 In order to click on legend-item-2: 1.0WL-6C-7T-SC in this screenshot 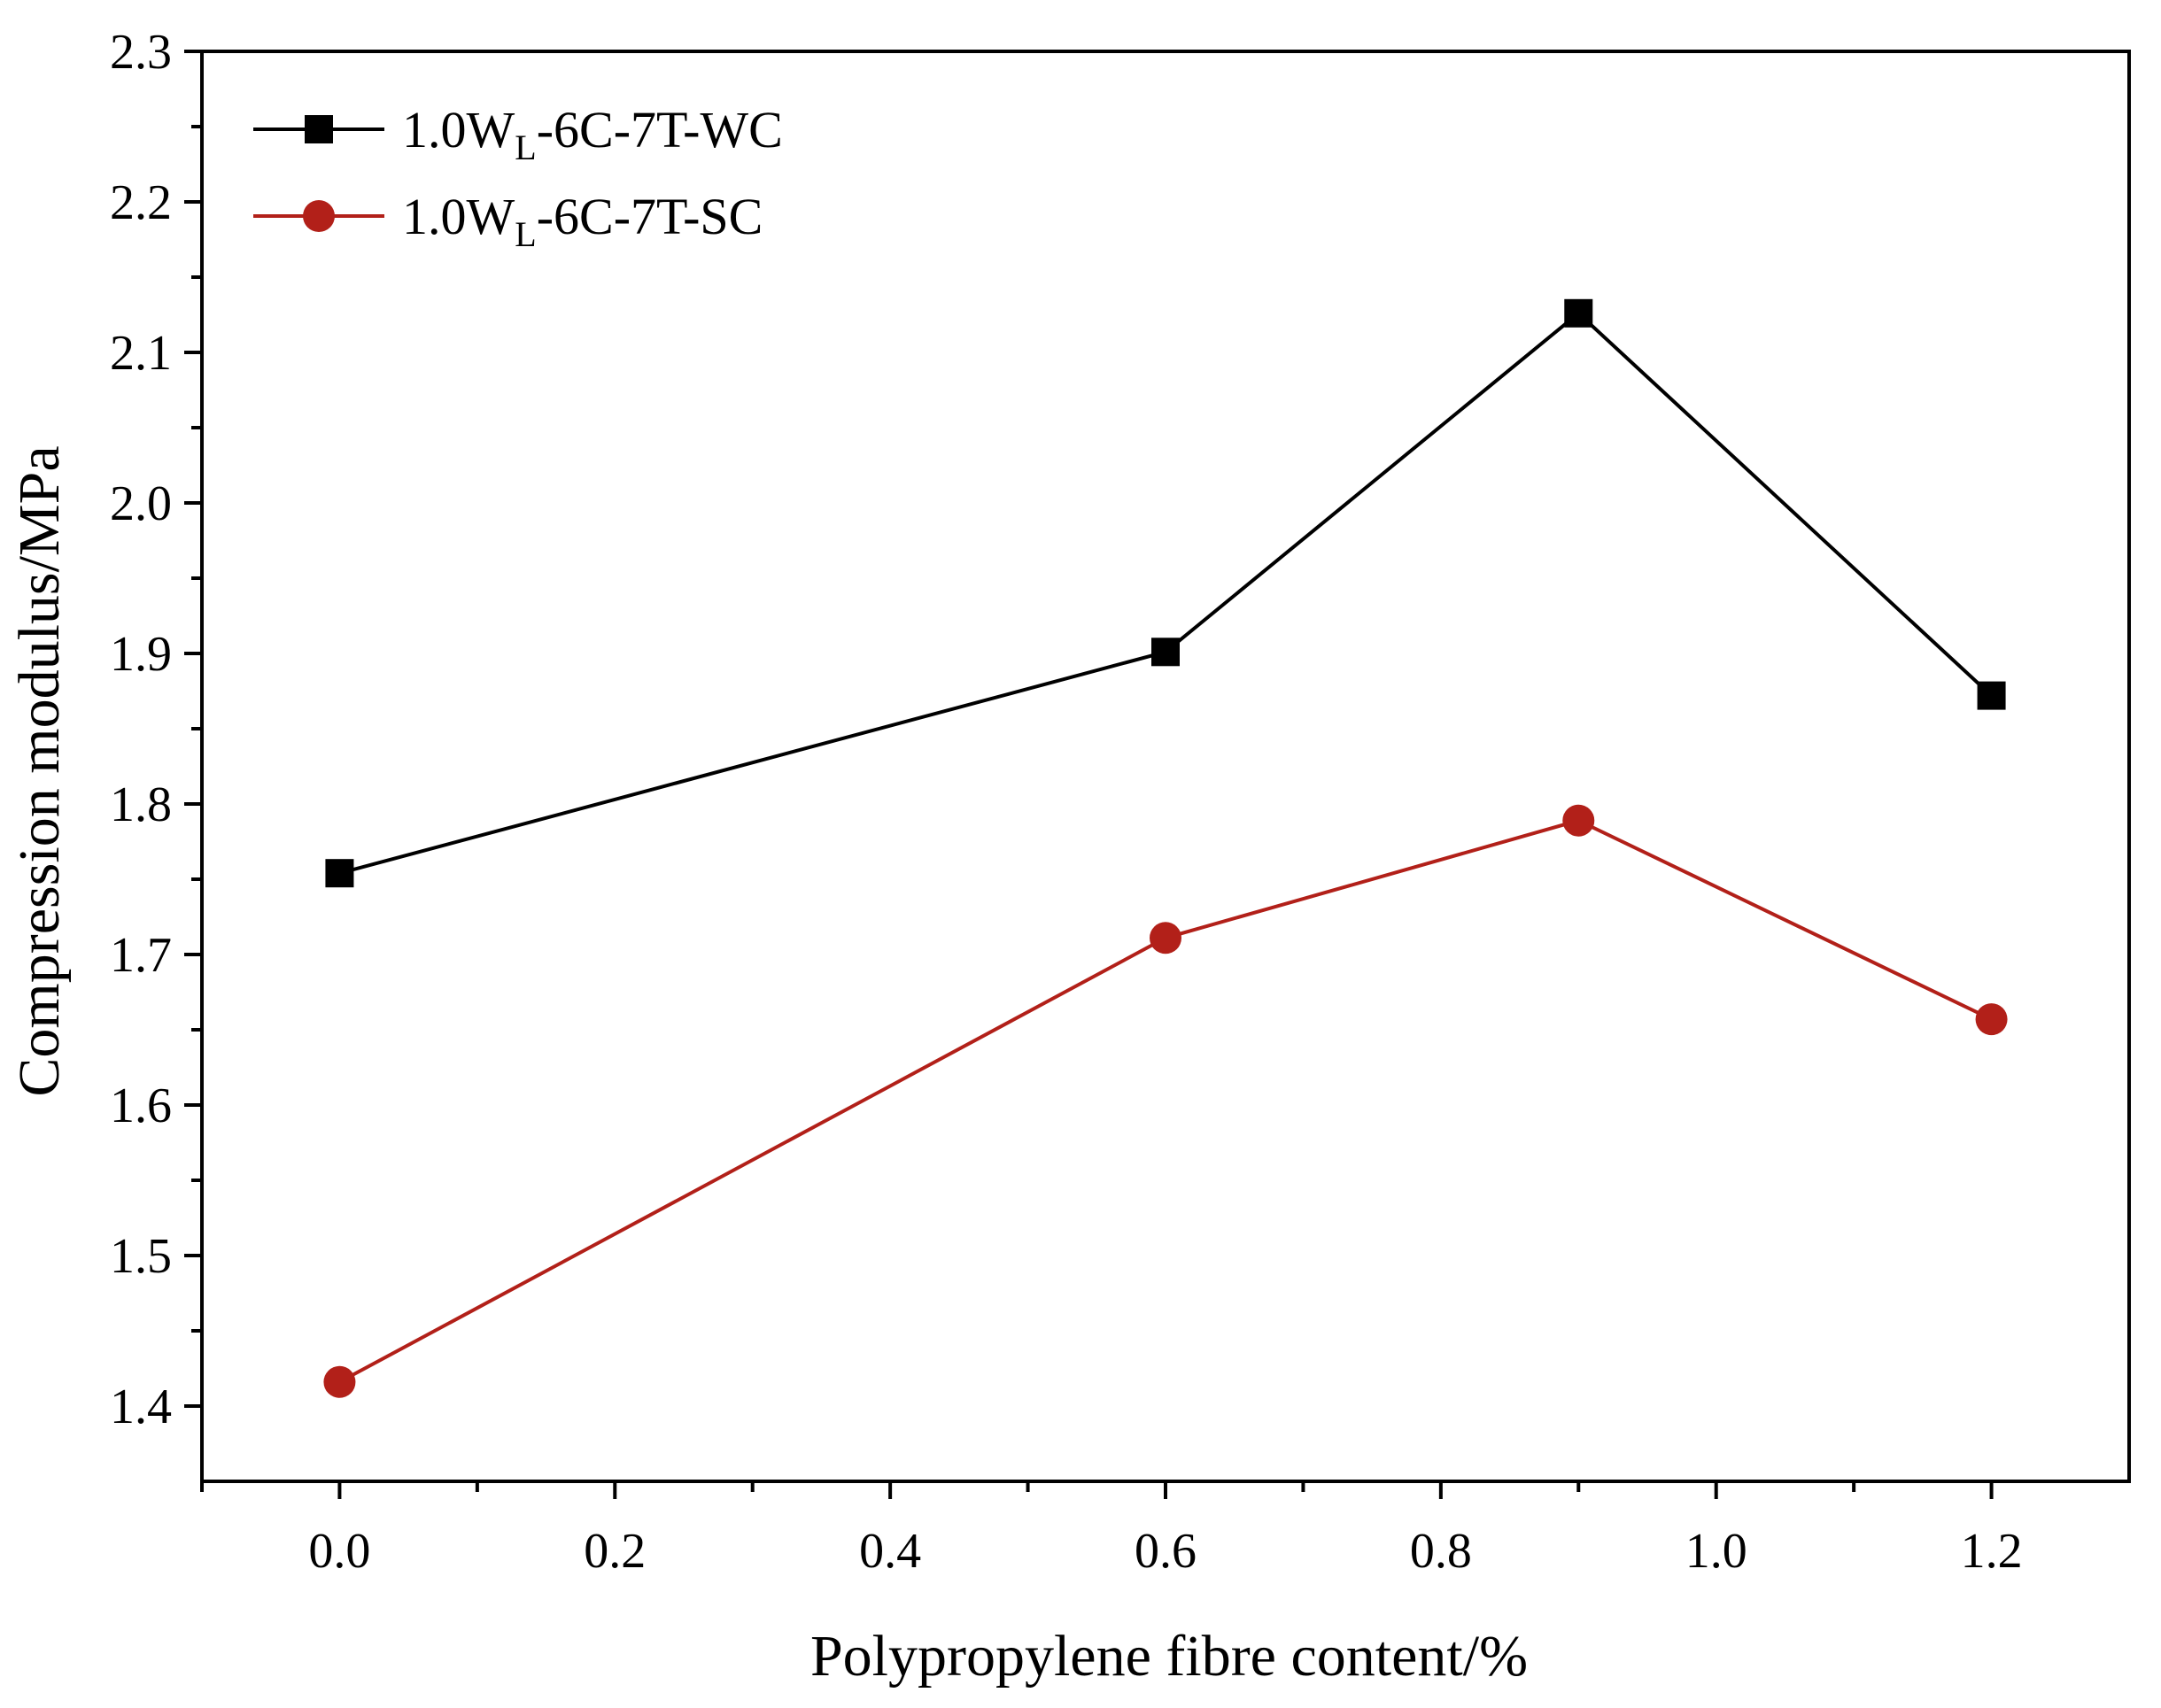, I will do `click(508, 221)`.